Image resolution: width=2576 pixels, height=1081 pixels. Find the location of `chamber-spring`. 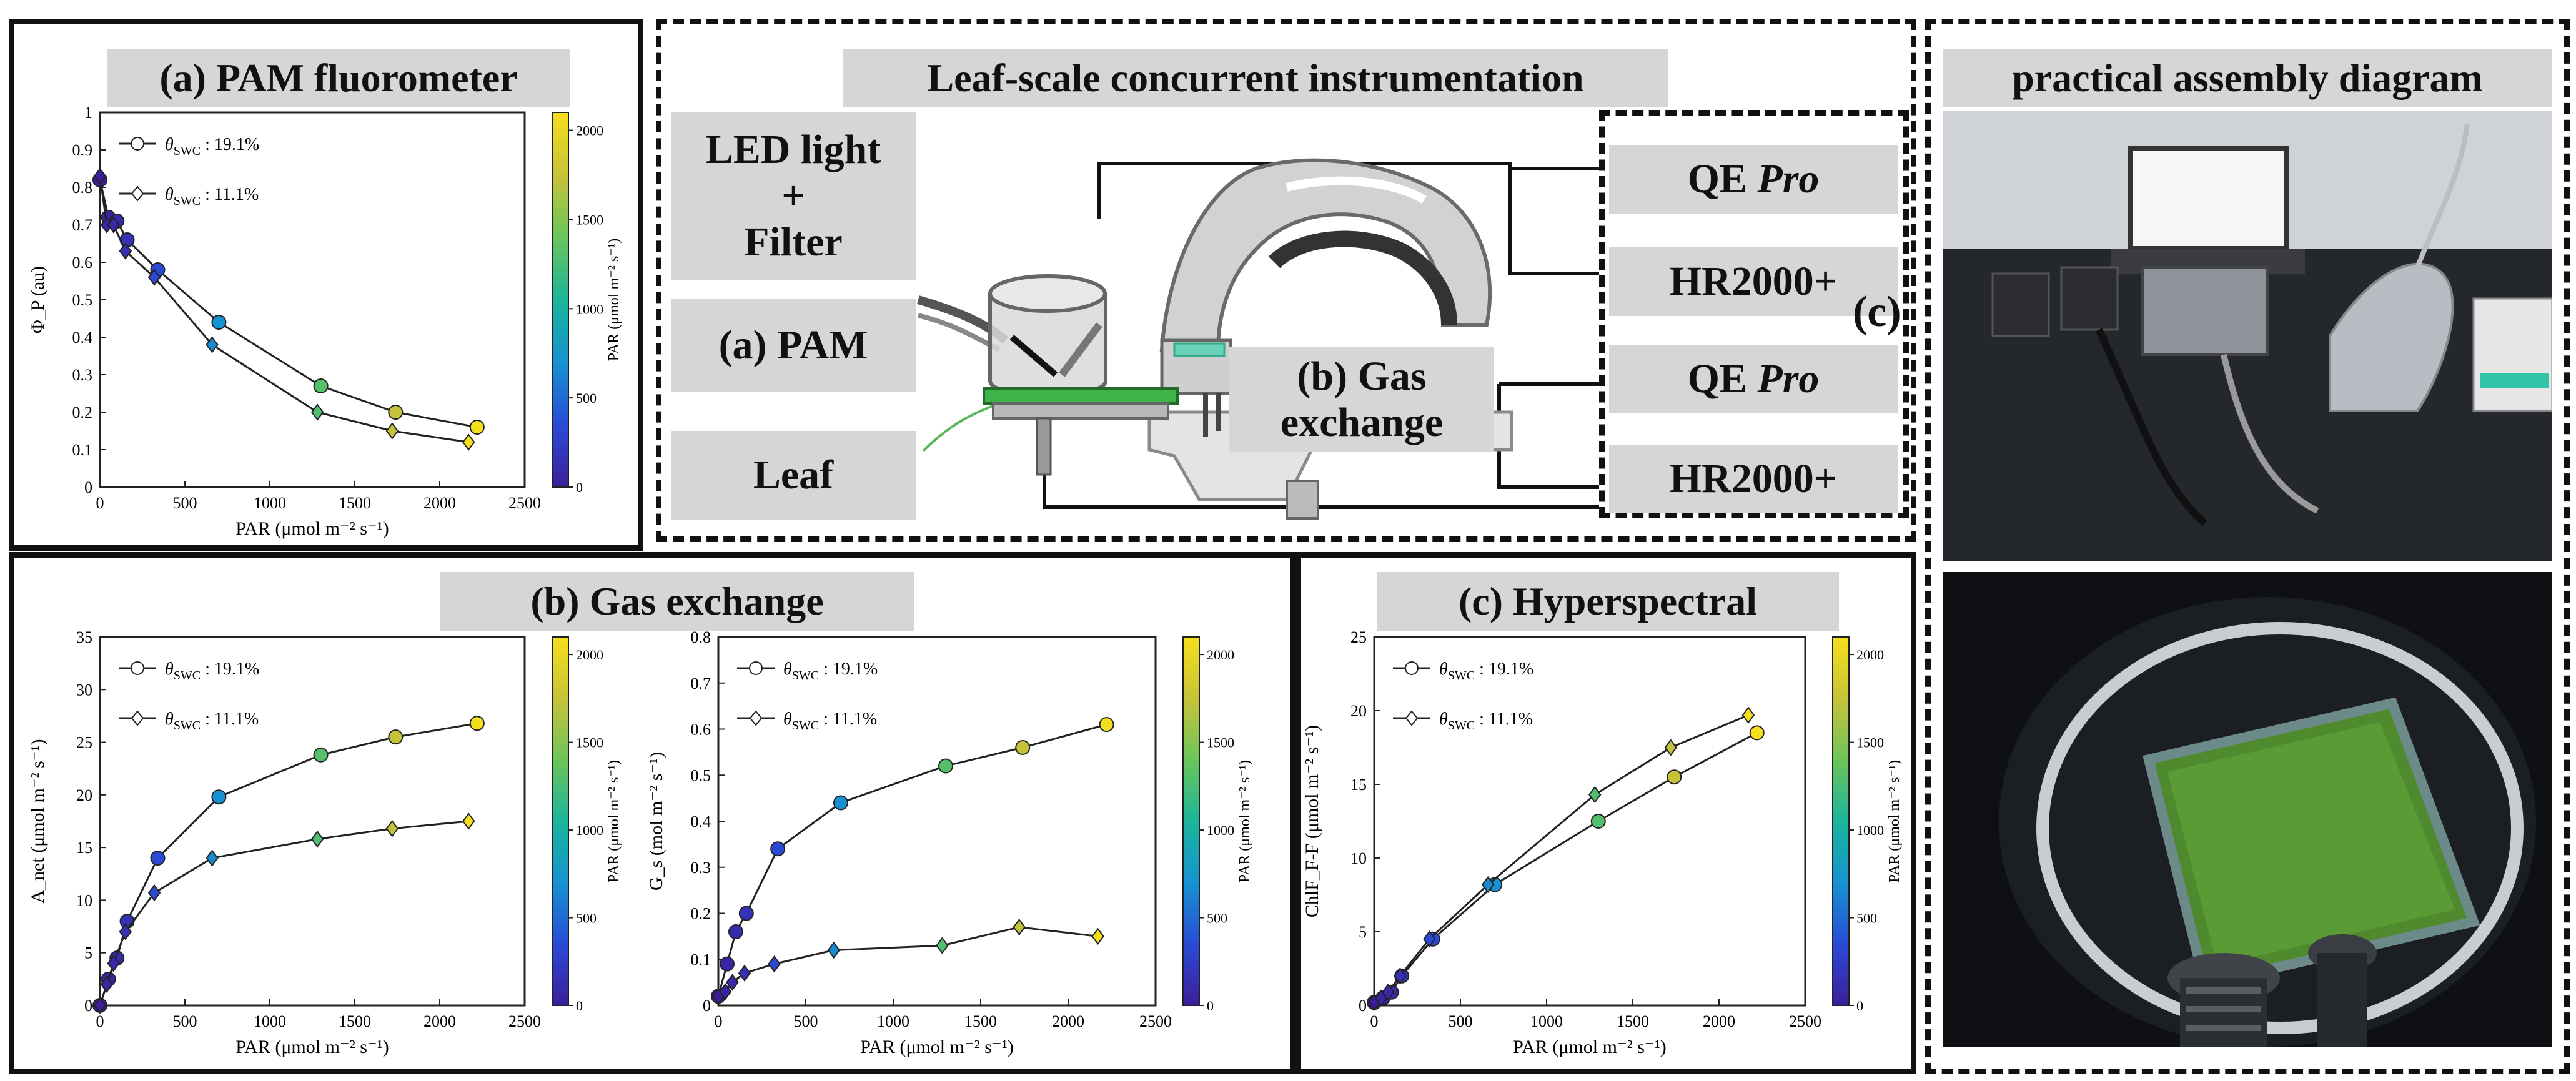

chamber-spring is located at coordinates (1212, 415).